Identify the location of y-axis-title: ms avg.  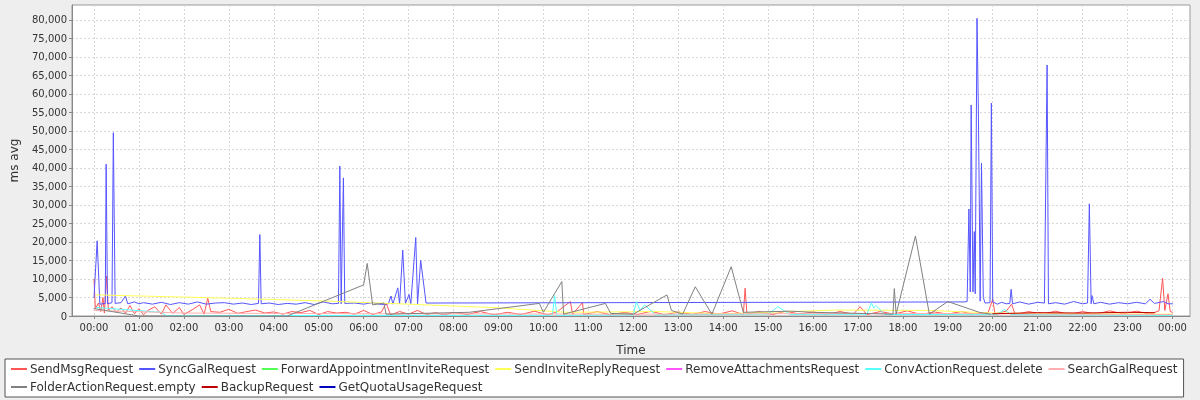
(14, 160).